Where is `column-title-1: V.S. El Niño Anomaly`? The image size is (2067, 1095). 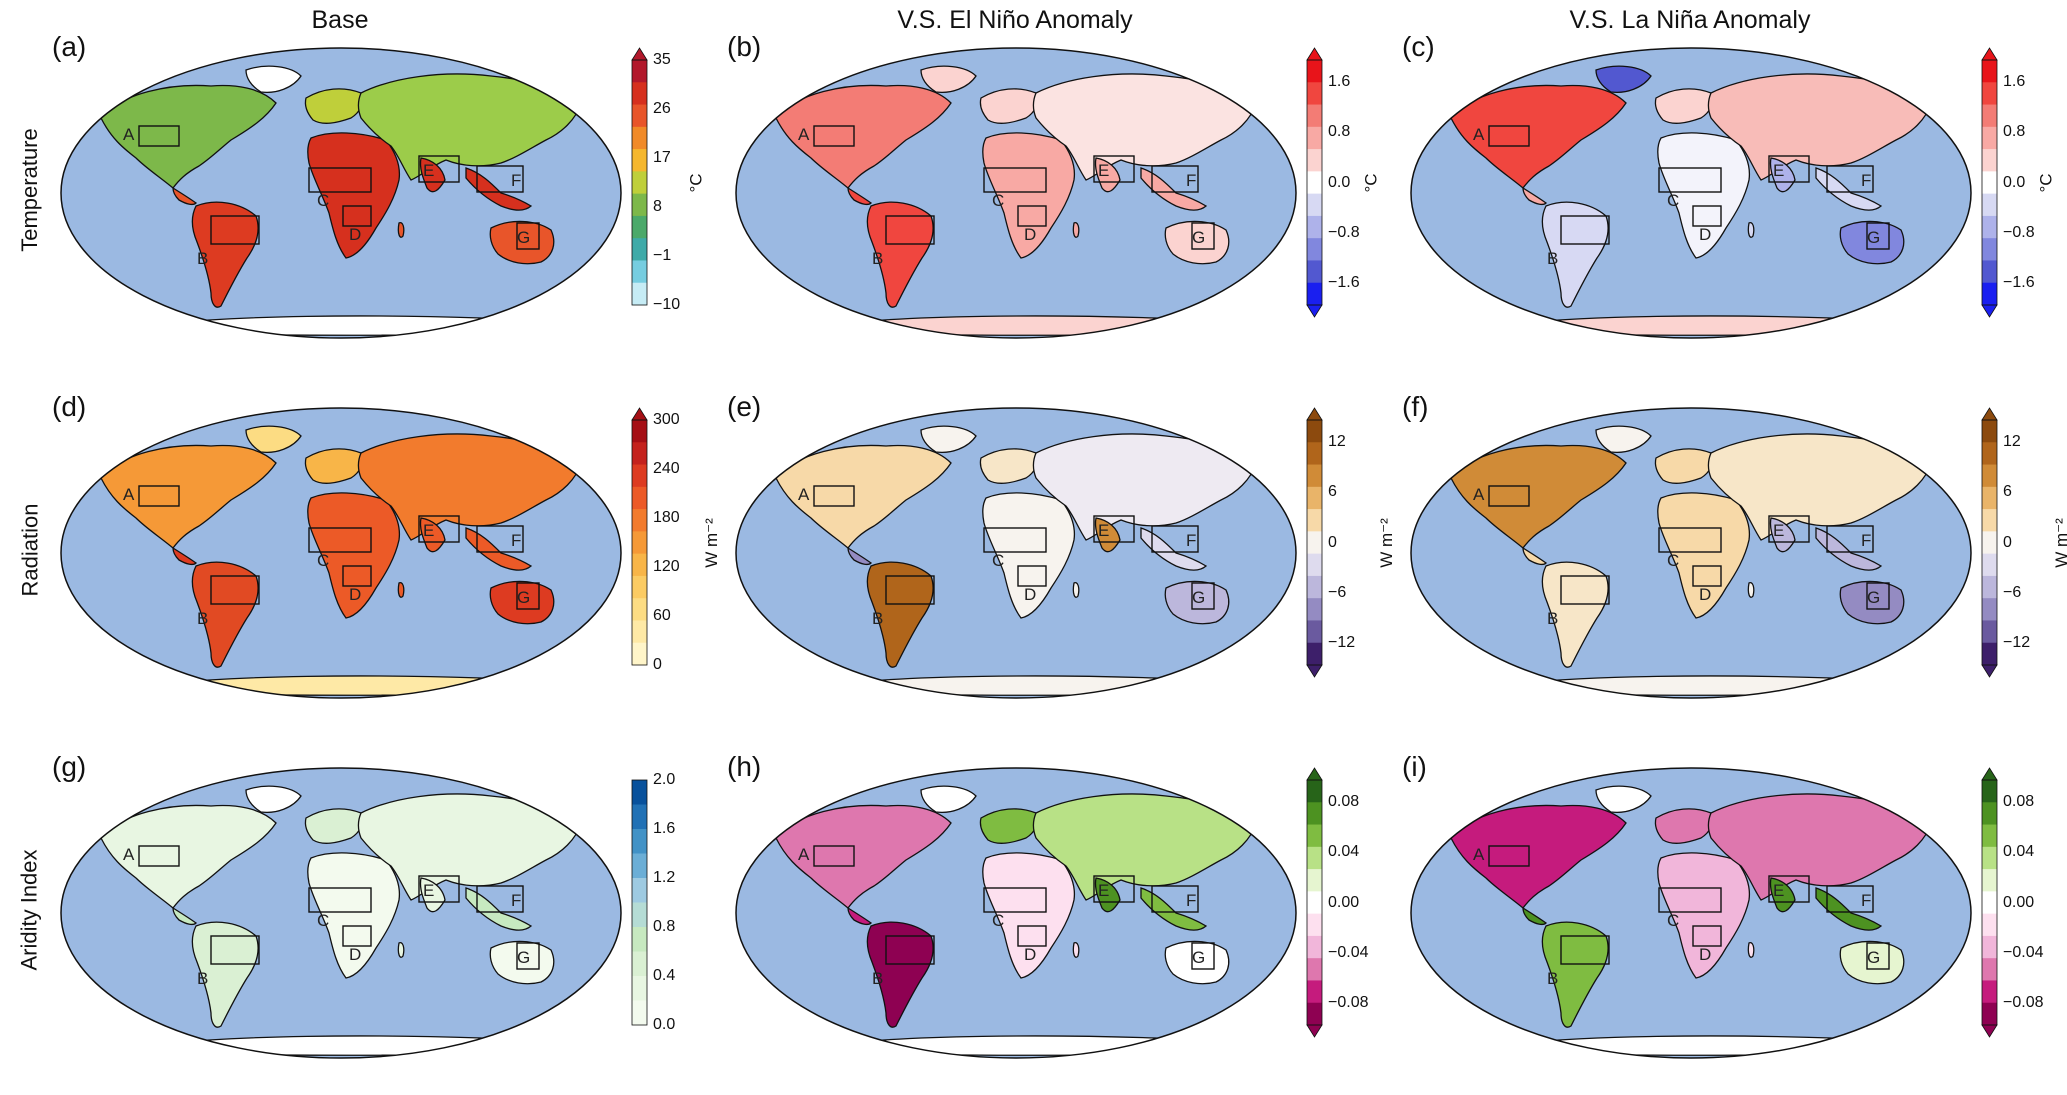 column-title-1: V.S. El Niño Anomaly is located at coordinates (1015, 20).